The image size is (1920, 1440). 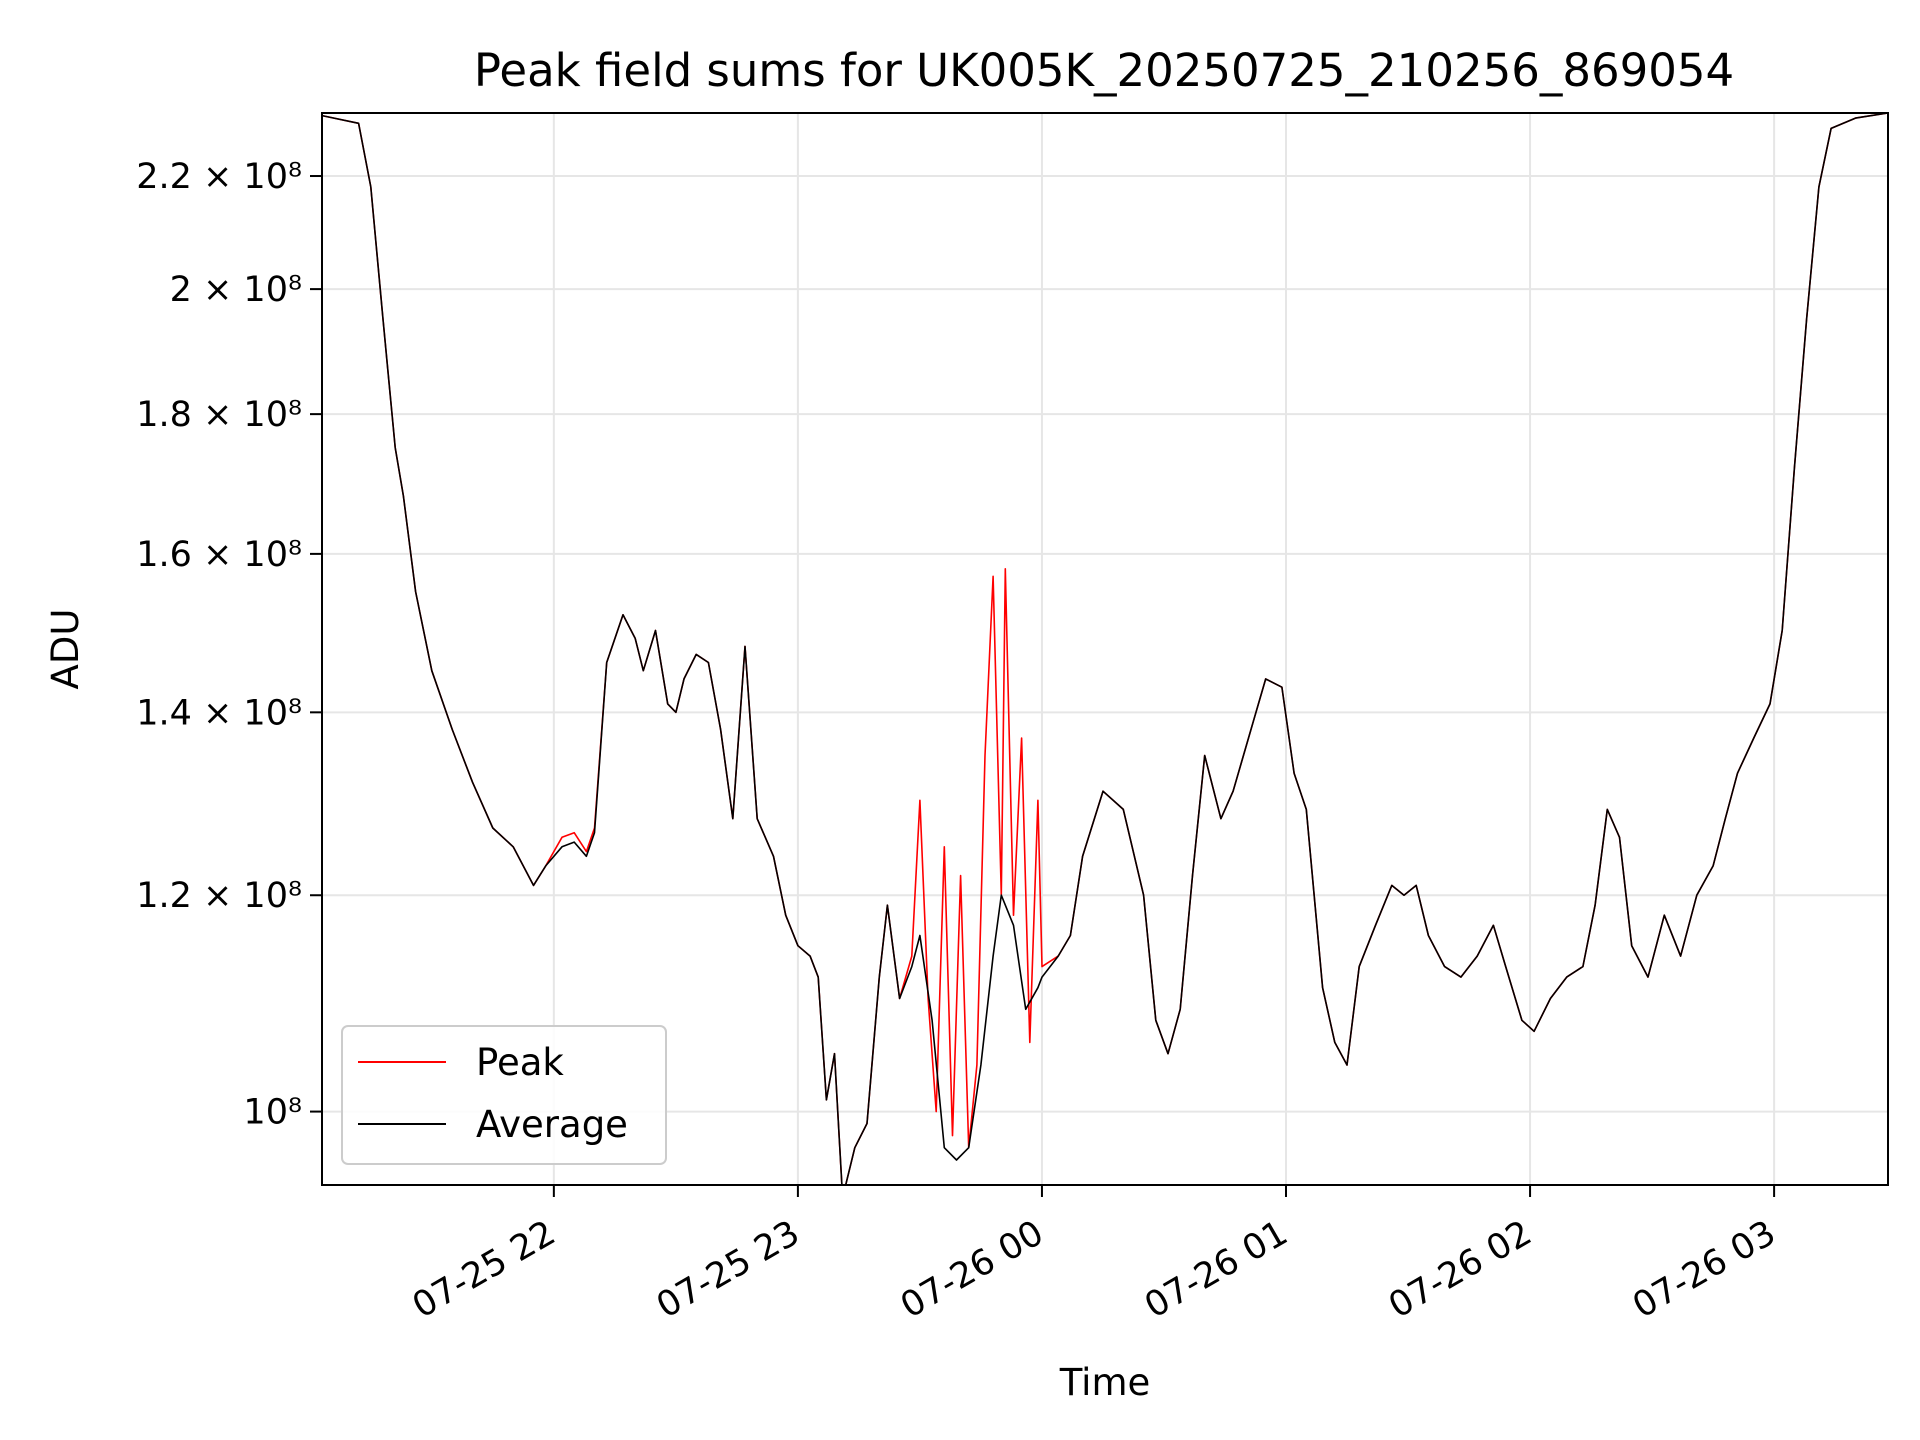 What do you see at coordinates (1105, 1382) in the screenshot?
I see `x-axis-label: Time` at bounding box center [1105, 1382].